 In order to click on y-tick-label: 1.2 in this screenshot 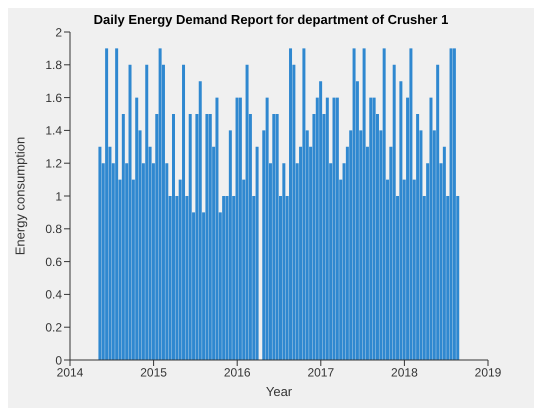, I will do `click(53, 163)`.